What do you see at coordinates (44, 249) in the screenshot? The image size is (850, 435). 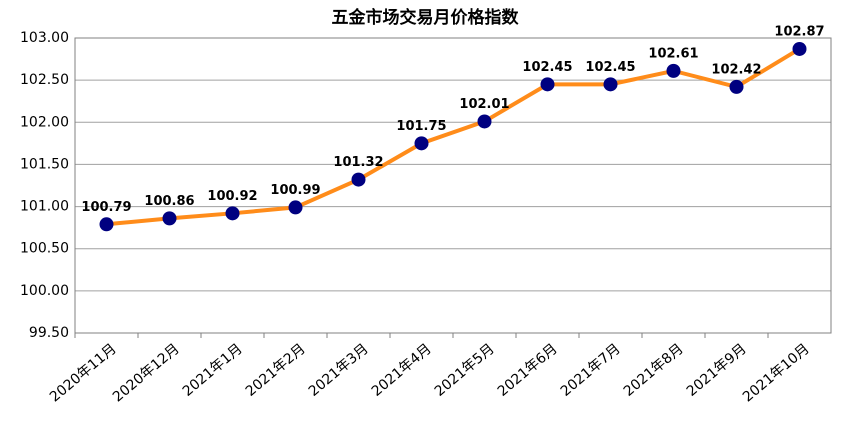 I see `y-tick-label: 100.50` at bounding box center [44, 249].